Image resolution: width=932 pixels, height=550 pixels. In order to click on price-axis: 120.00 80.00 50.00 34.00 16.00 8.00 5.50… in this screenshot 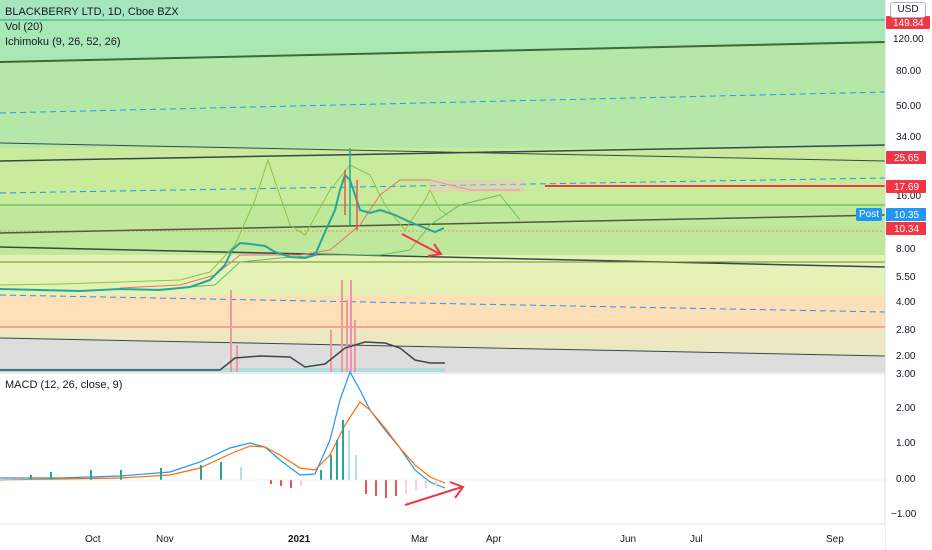, I will do `click(908, 198)`.